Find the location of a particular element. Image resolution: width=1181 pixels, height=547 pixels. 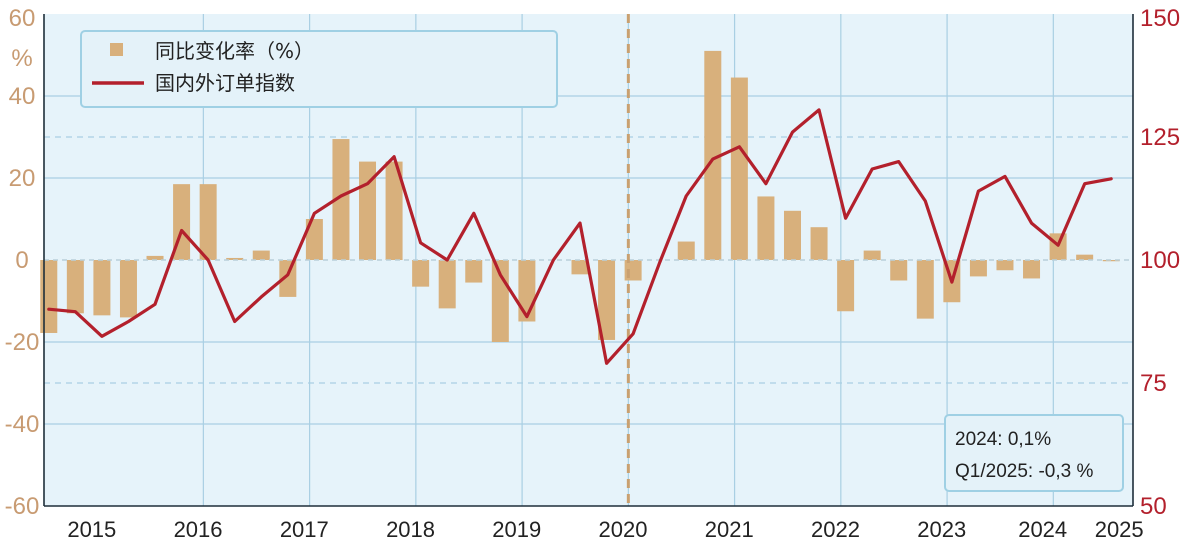

x-tick-label: 2017 is located at coordinates (304, 529).